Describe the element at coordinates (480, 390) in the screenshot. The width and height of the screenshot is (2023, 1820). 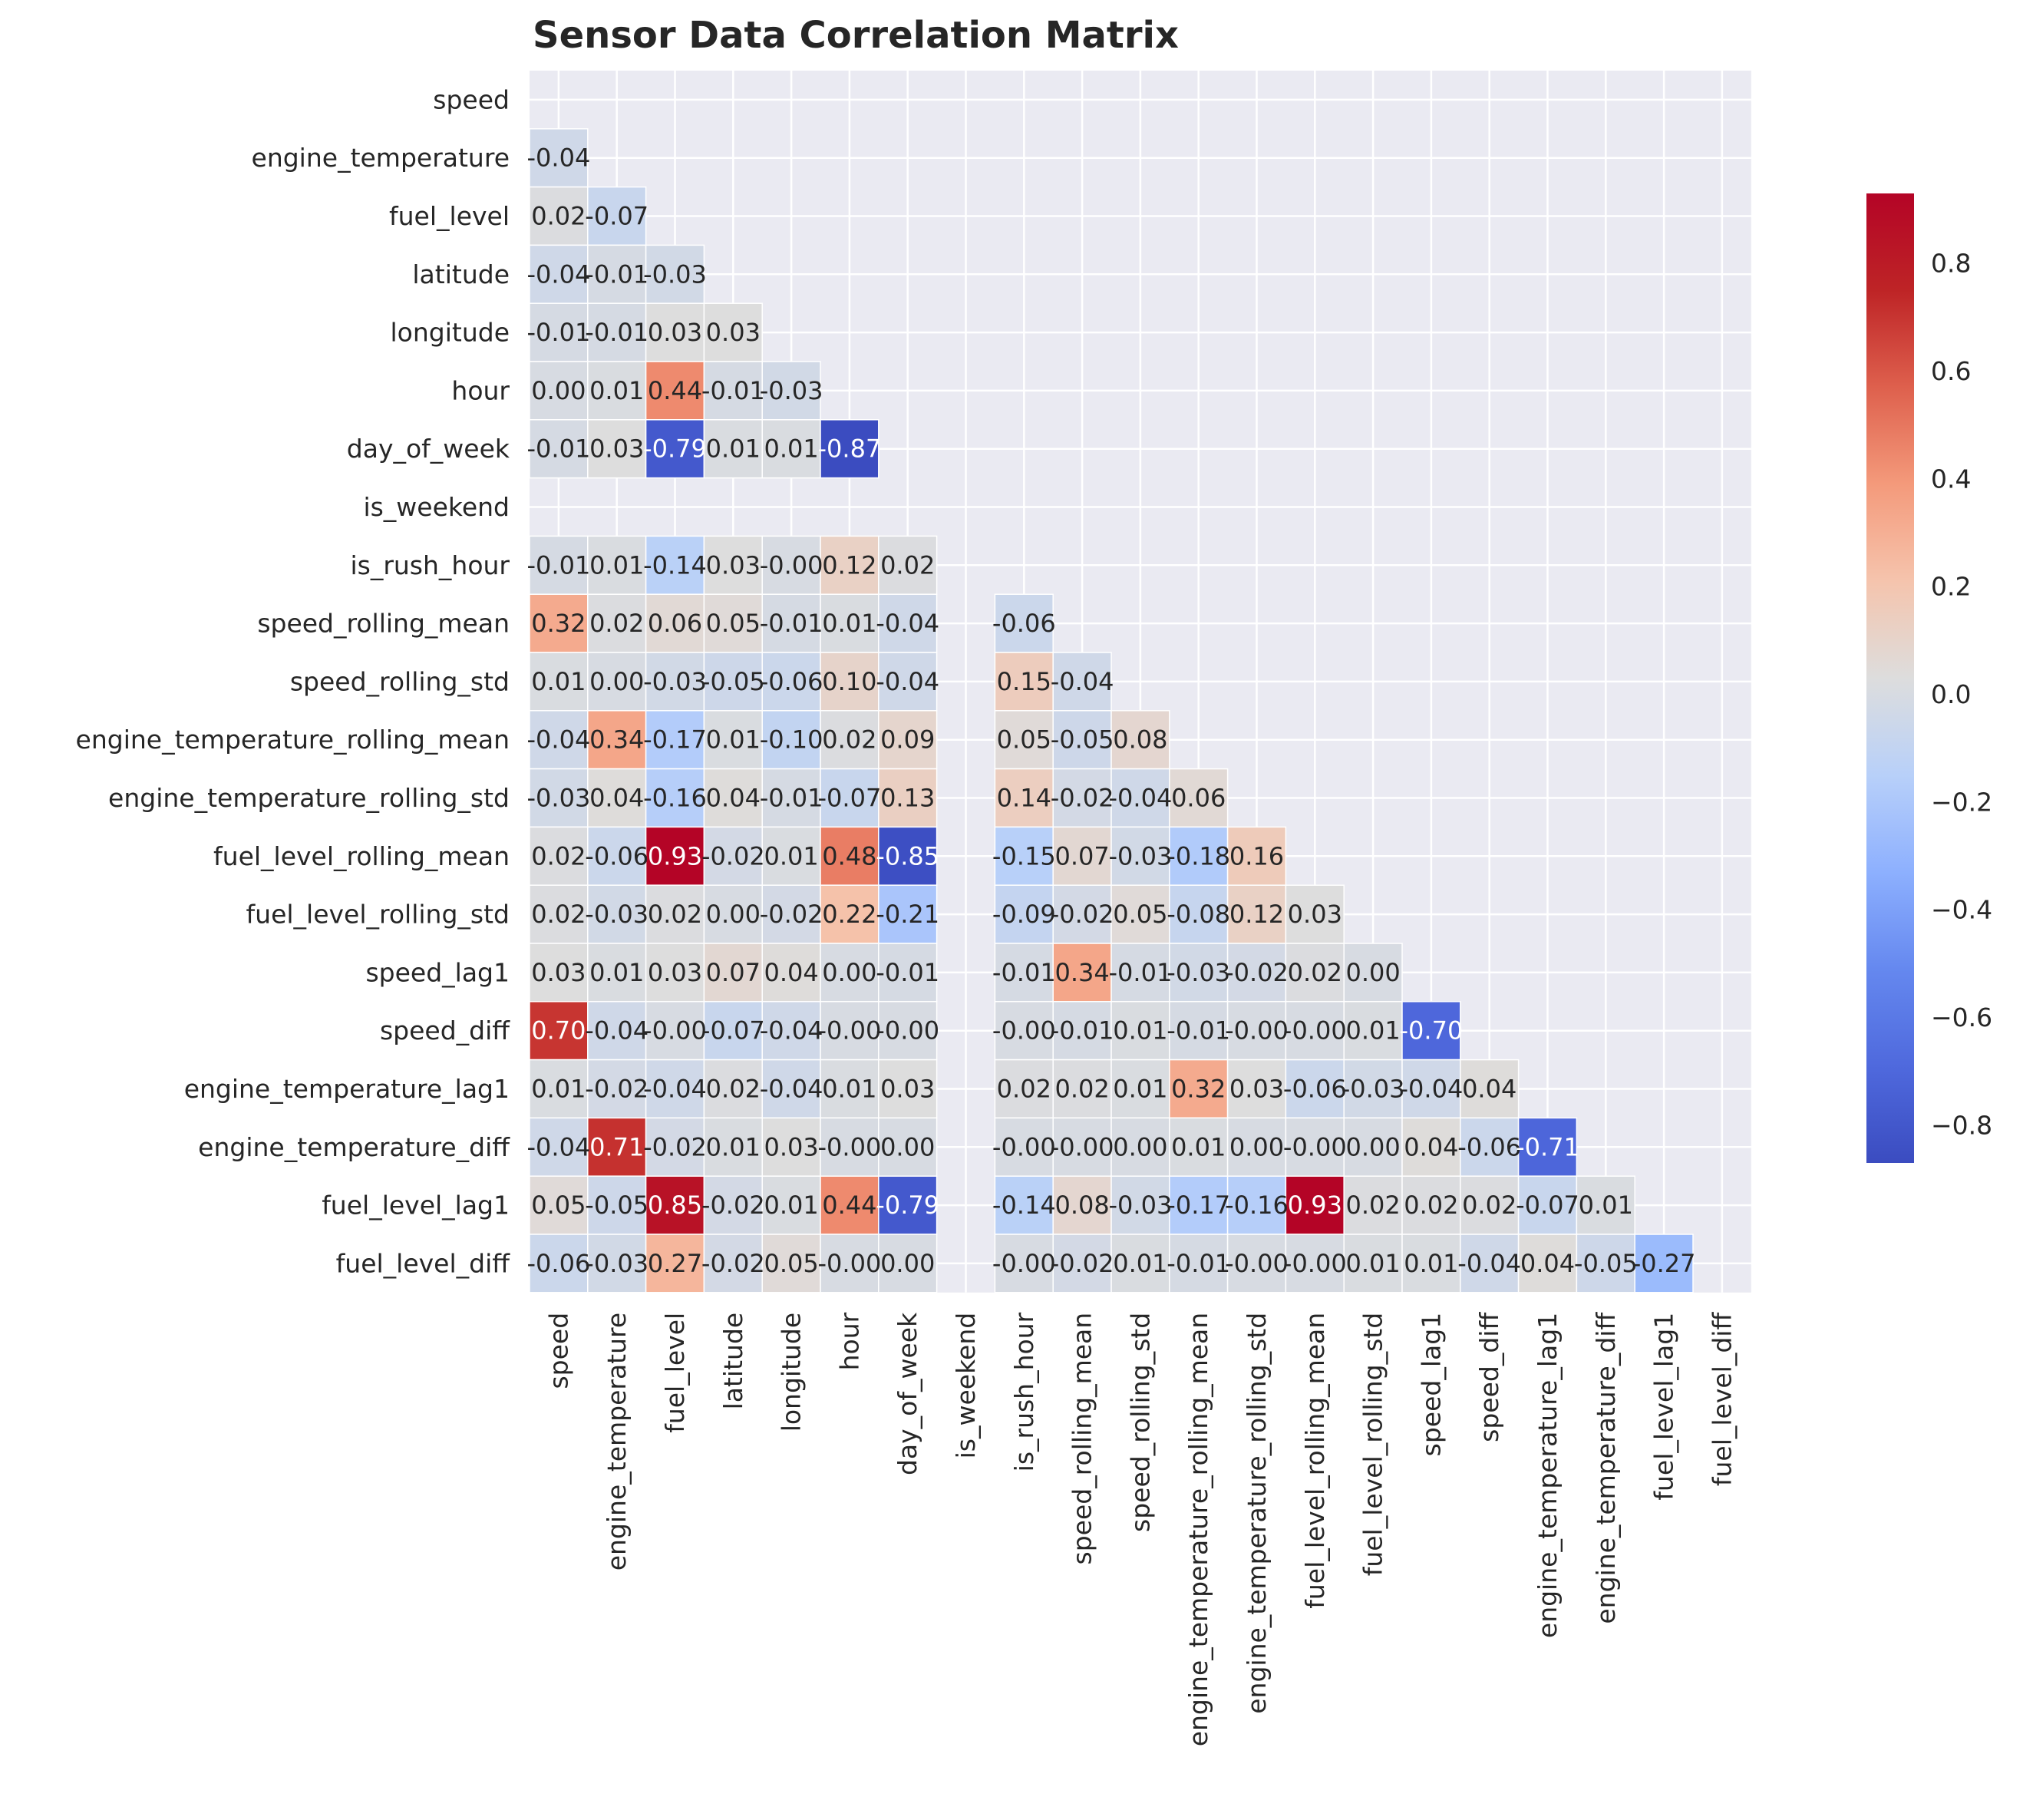
I see `y-tick-label: hour` at that location.